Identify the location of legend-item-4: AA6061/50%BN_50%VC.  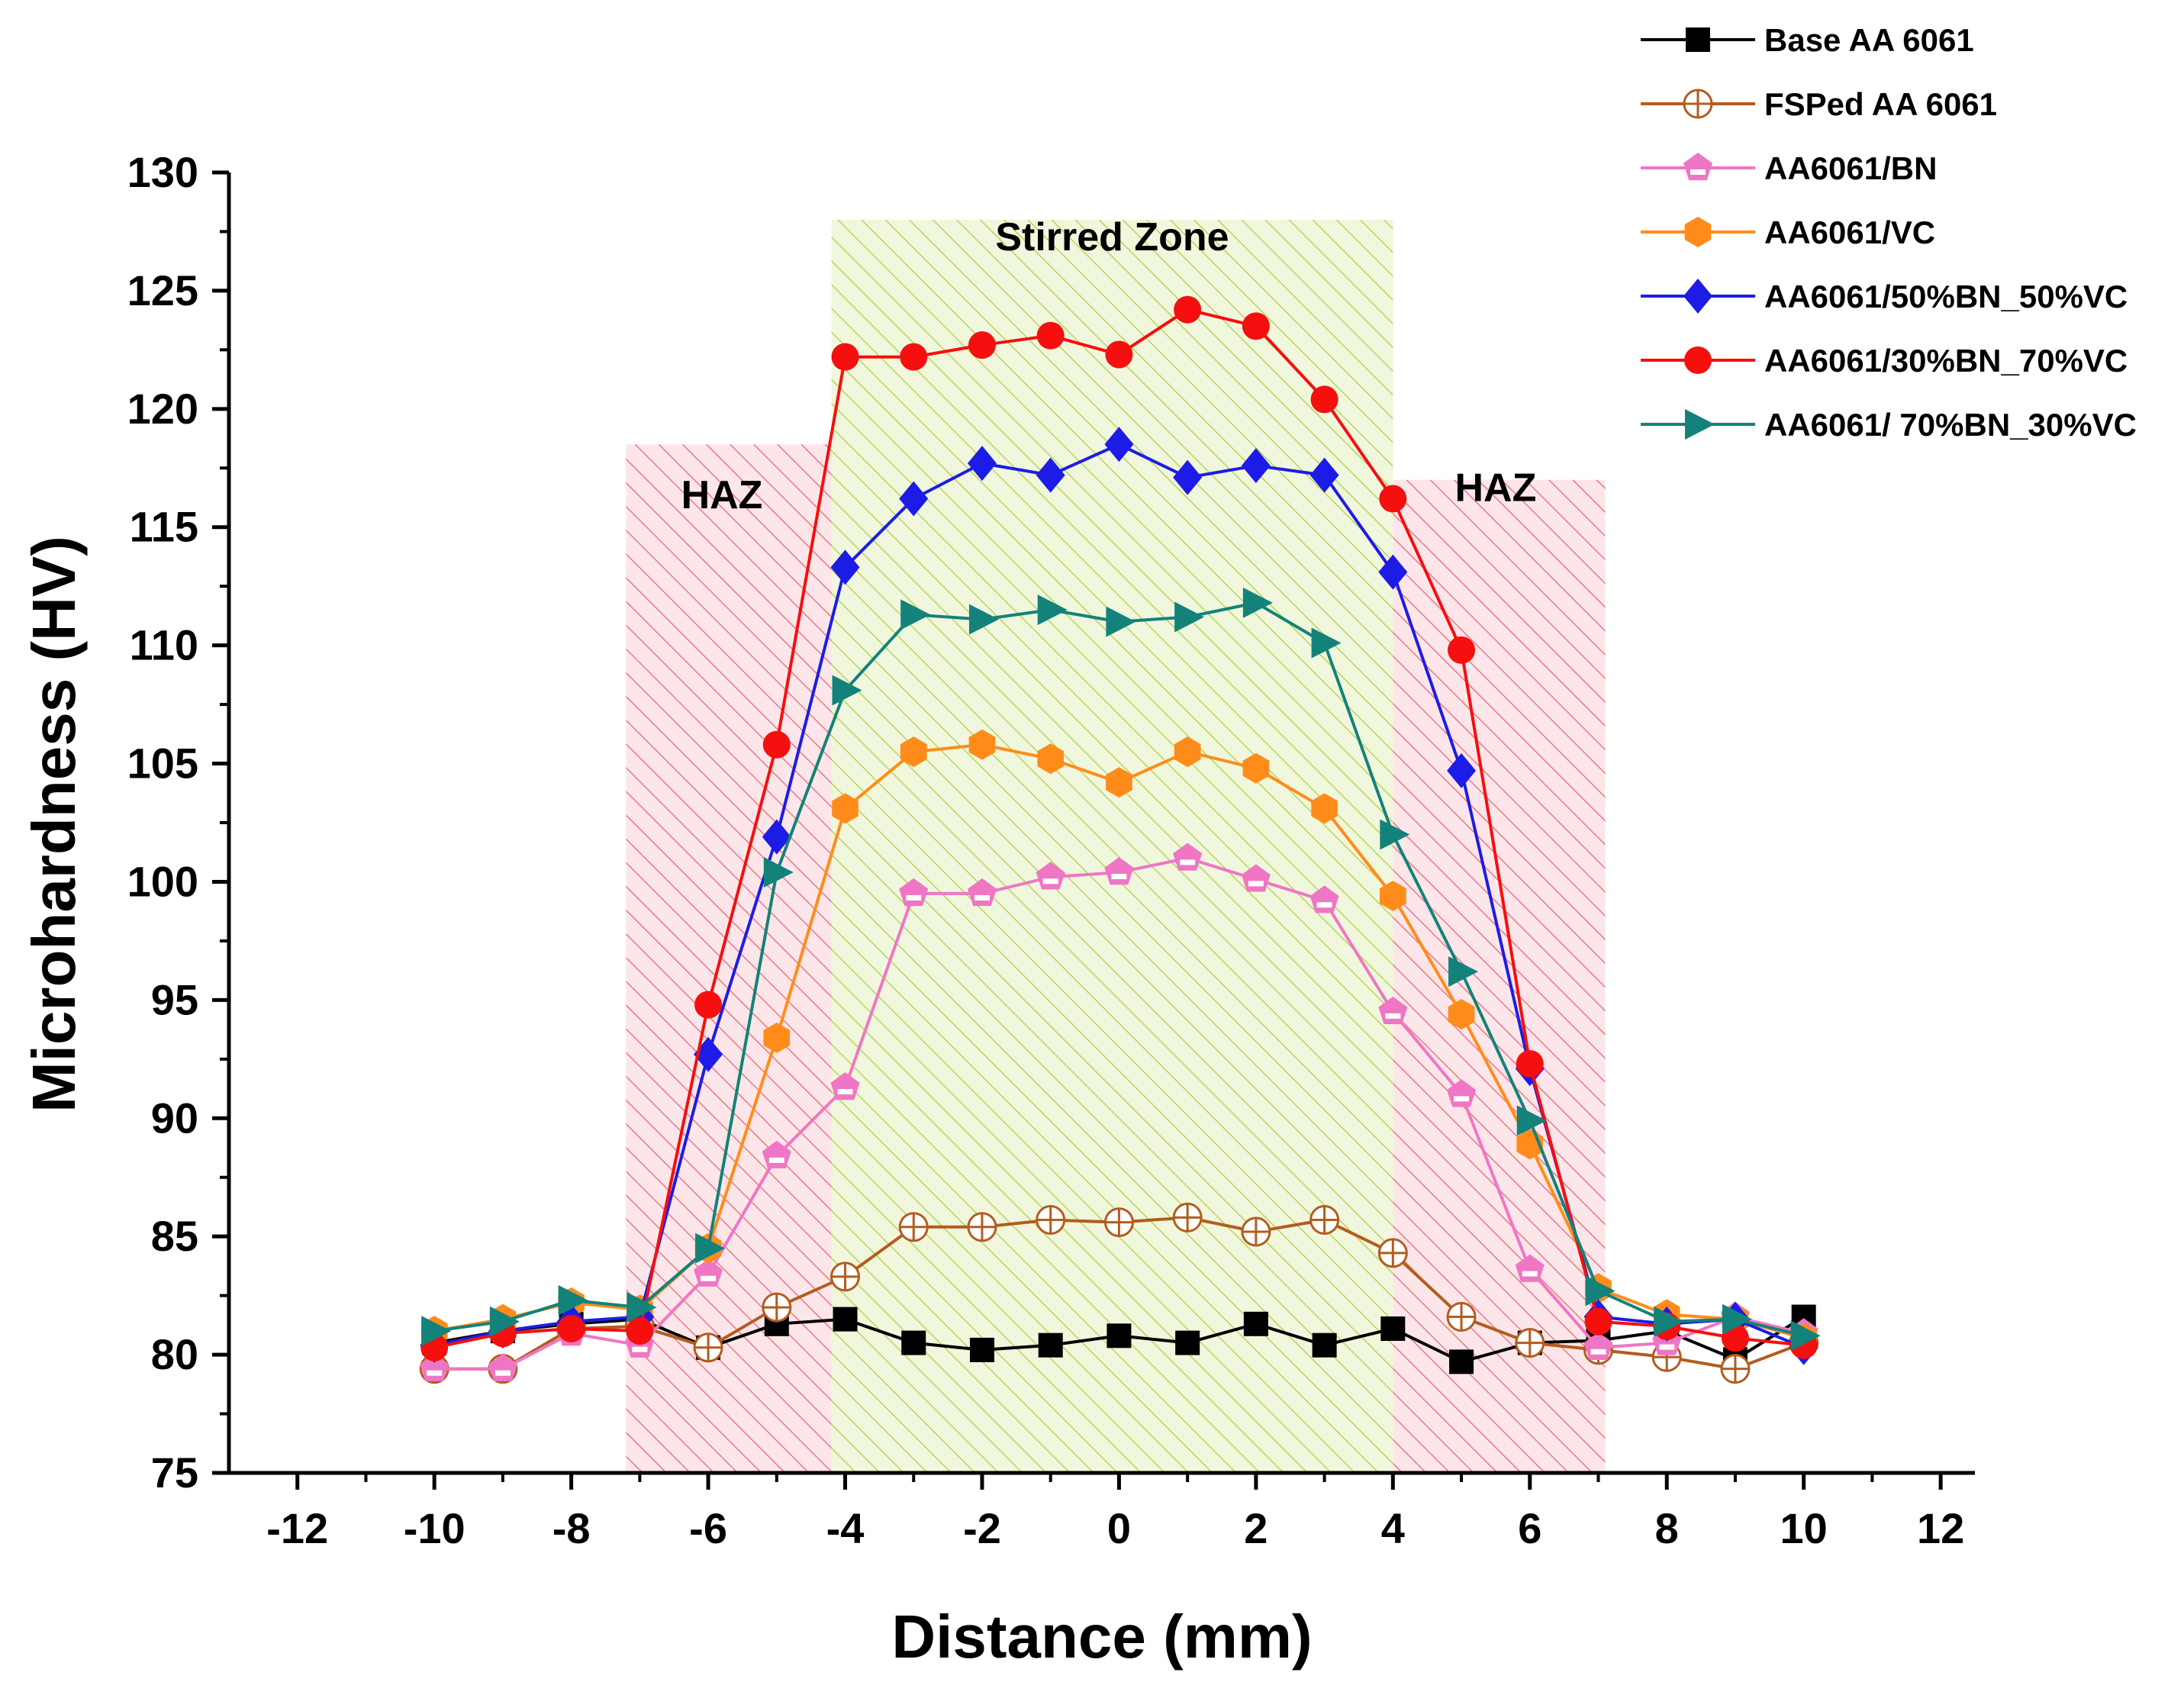
(1884, 296).